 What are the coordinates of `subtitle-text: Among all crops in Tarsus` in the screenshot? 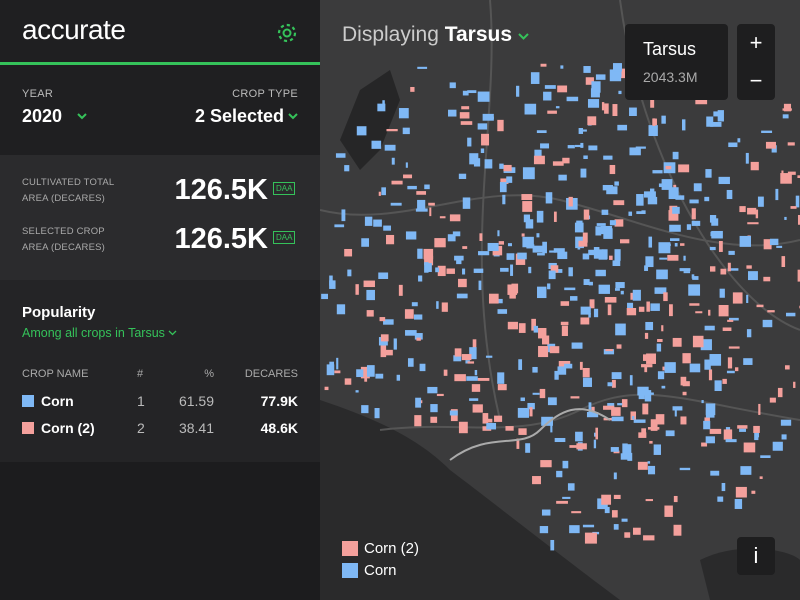 It's located at (93, 333).